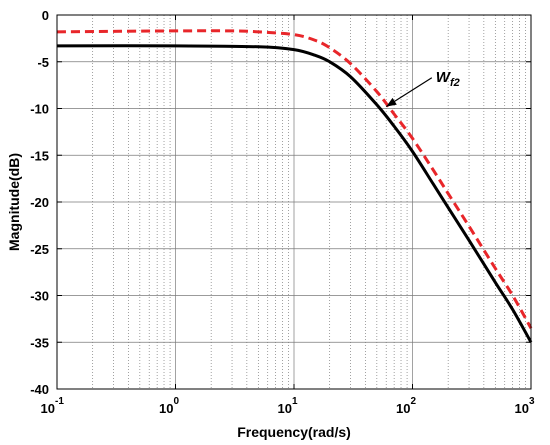 This screenshot has width=550, height=445. I want to click on x-tick-label-exponent: 2, so click(414, 401).